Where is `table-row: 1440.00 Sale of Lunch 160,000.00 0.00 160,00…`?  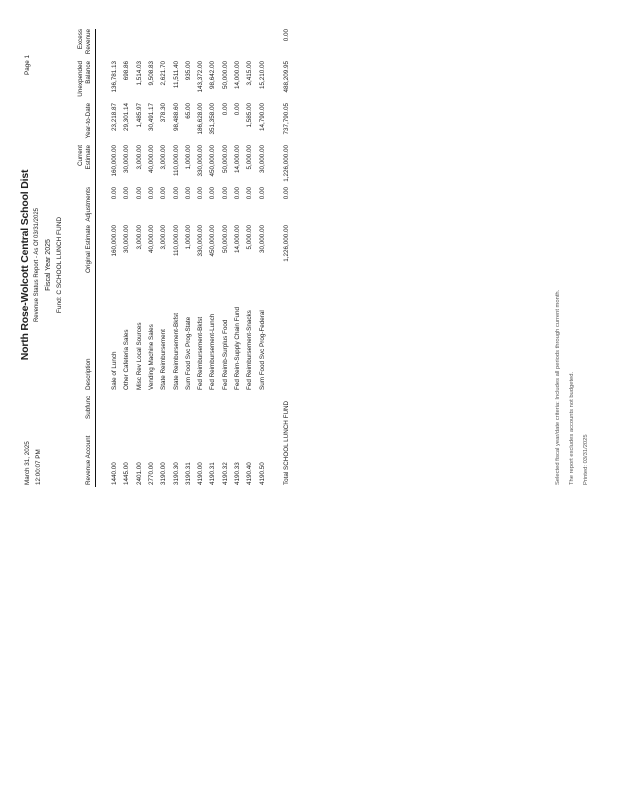 table-row: 1440.00 Sale of Lunch 160,000.00 0.00 160,00… is located at coordinates (117, 265).